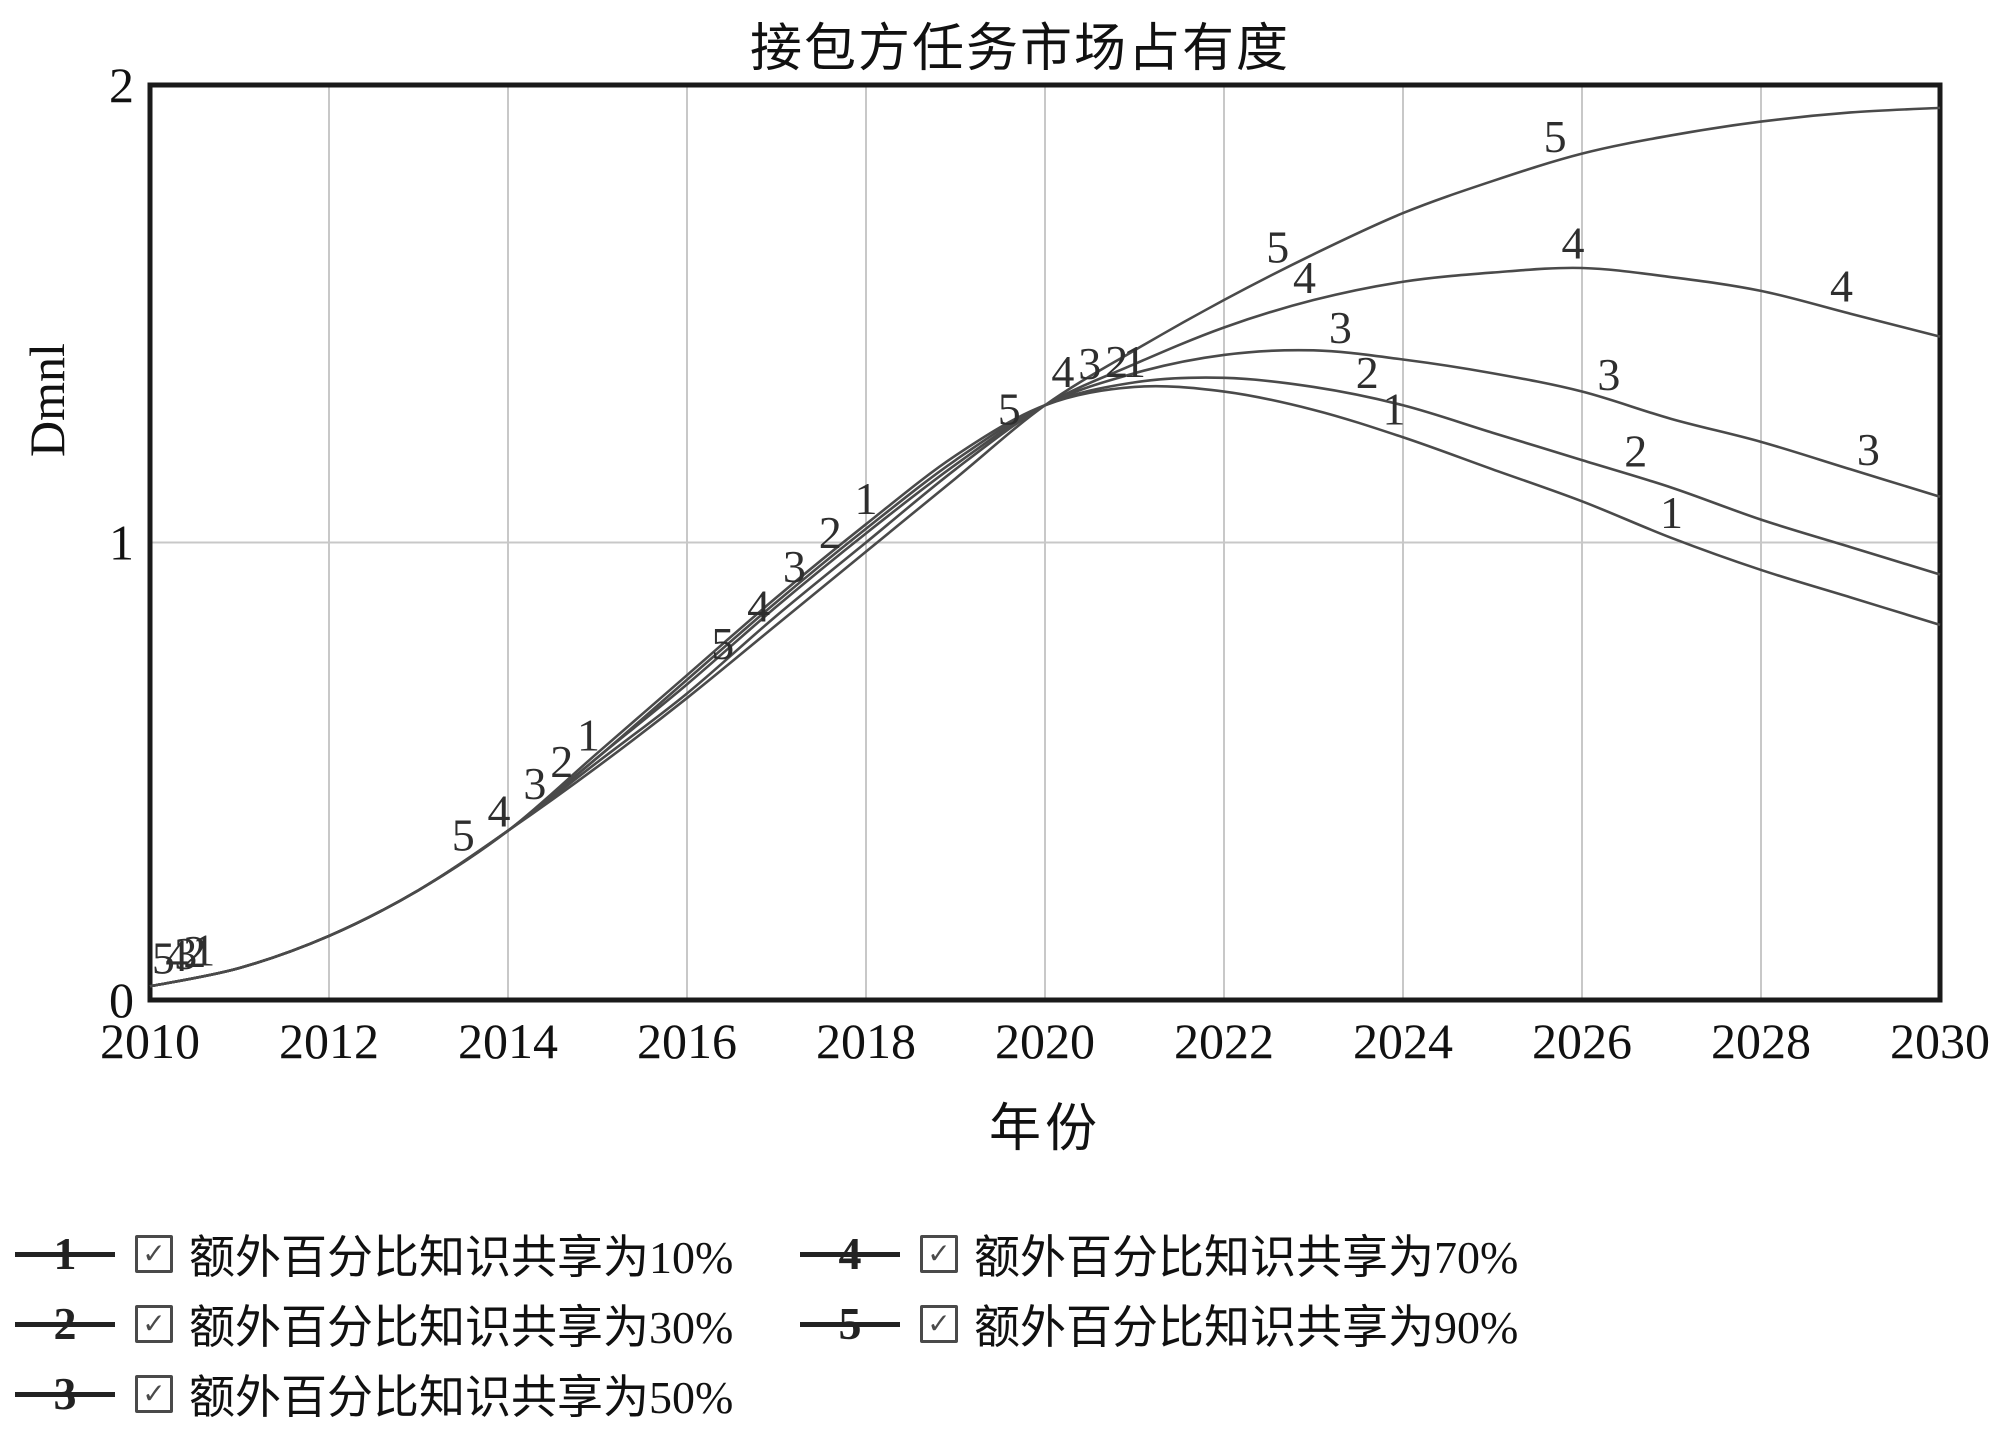  I want to click on legend-item-2: 2 ✓ 额外百分比知识共享为30%, so click(374, 1324).